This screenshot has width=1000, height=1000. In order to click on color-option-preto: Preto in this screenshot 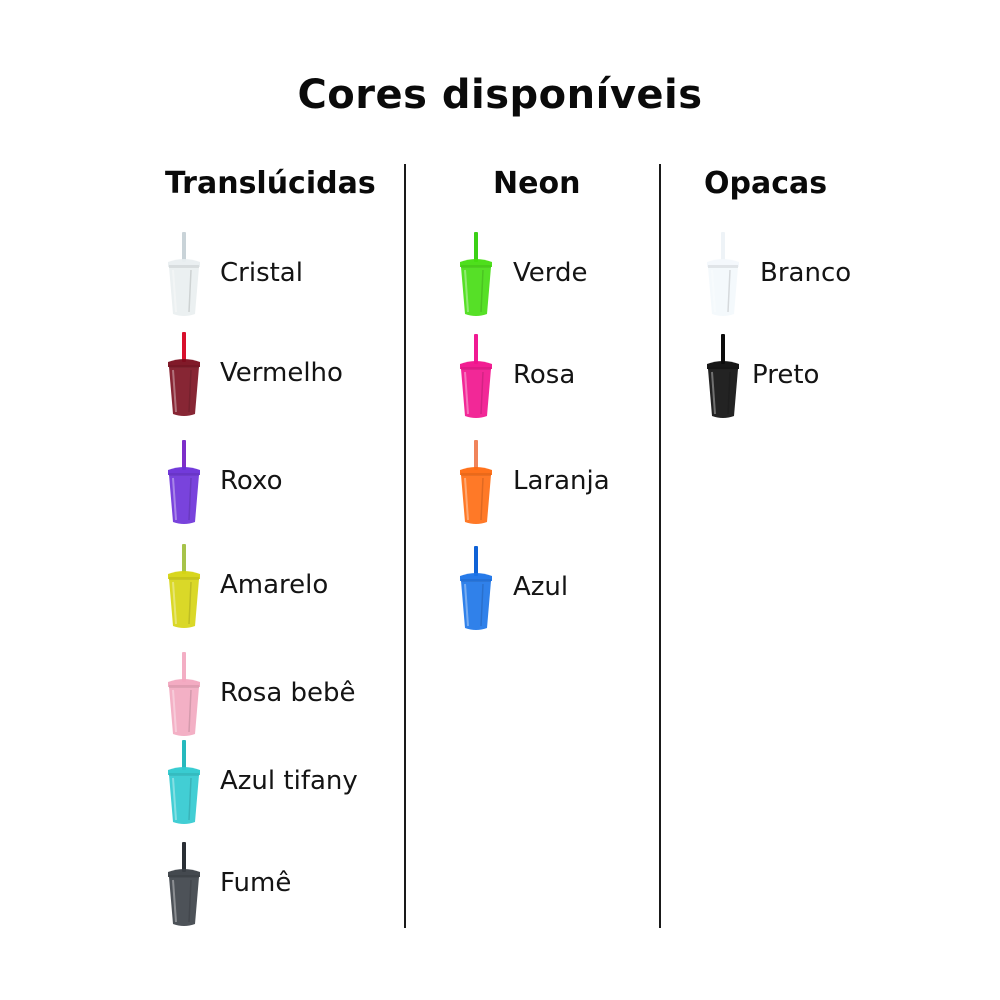, I will do `click(813, 379)`.